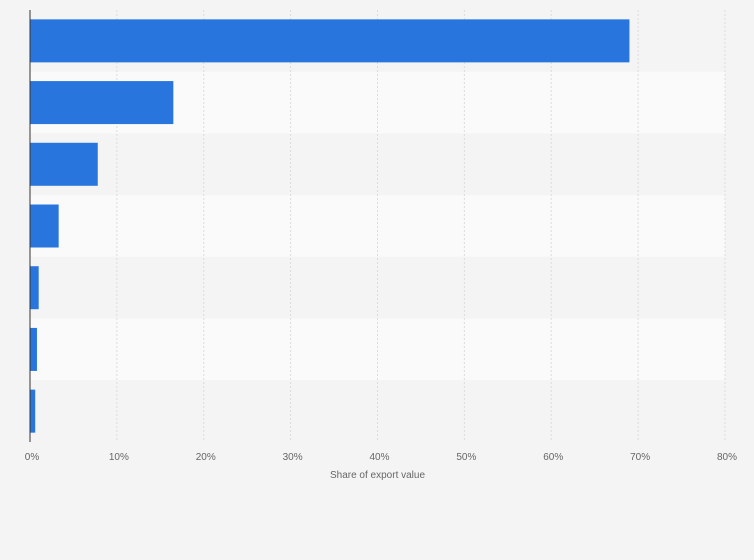 The height and width of the screenshot is (560, 754). I want to click on x-tick-label: 20%, so click(206, 457).